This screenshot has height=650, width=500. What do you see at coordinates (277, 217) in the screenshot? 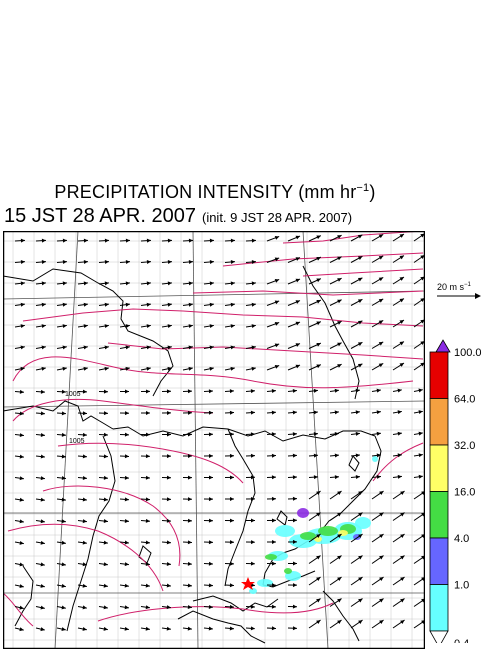
I see `init-time: (init. 9 JST 28 APR. 2007)` at bounding box center [277, 217].